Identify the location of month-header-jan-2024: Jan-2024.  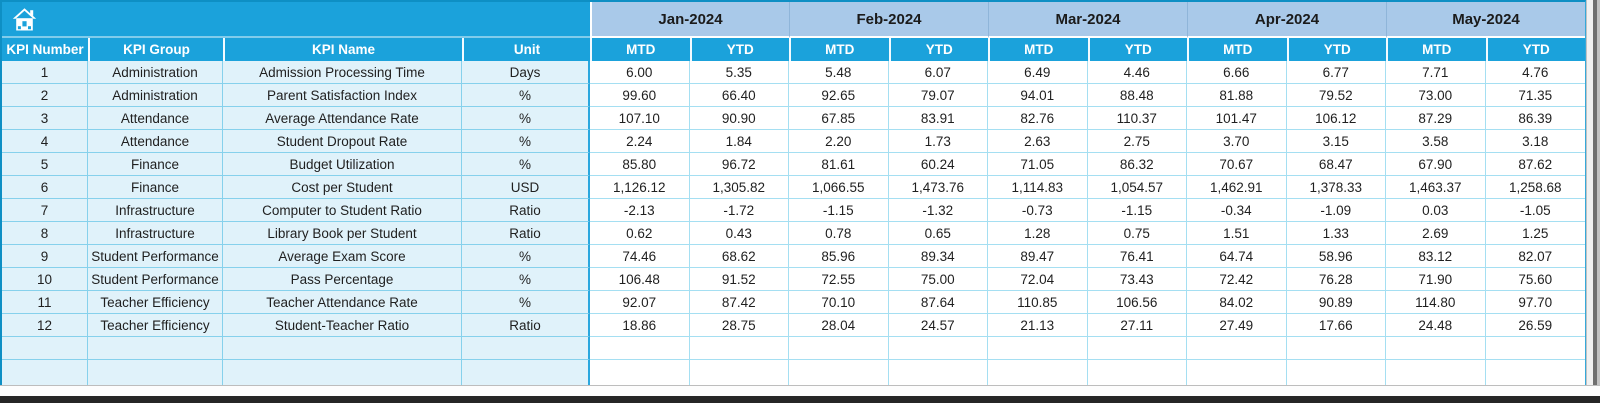
(689, 20).